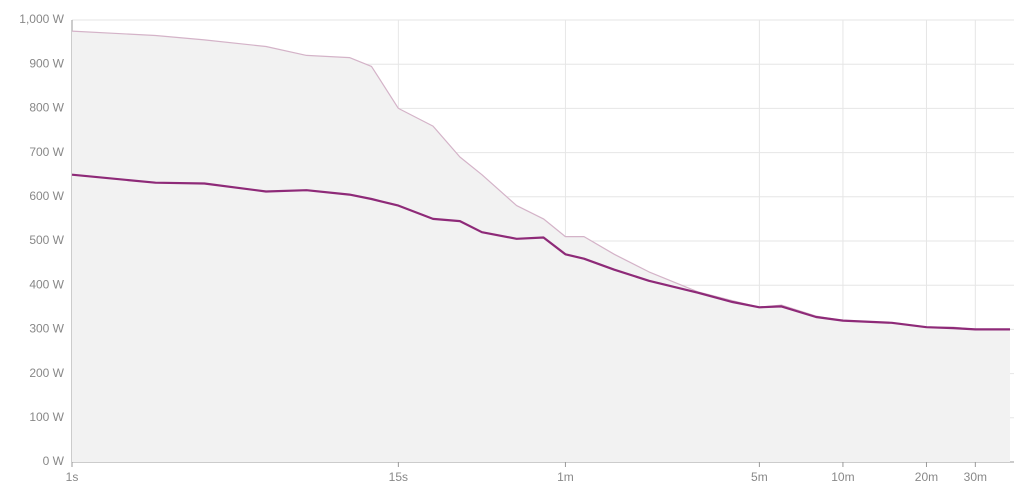 This screenshot has width=1024, height=490. I want to click on x-tick-label: 15s, so click(398, 477).